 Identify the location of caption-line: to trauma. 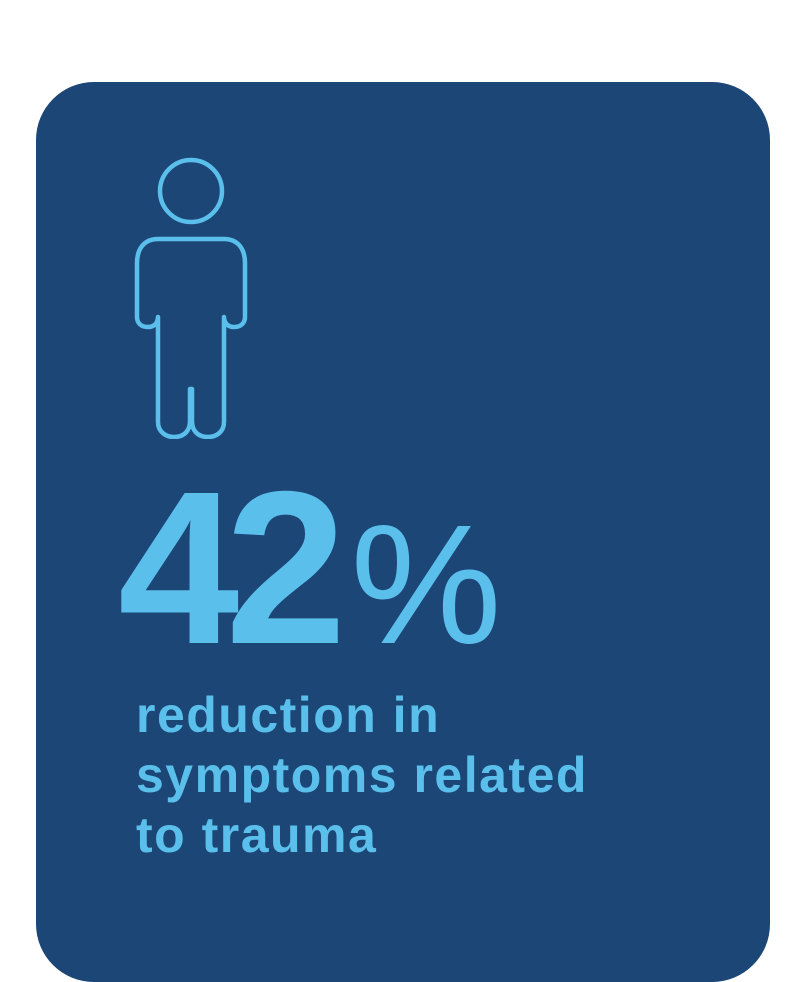
(257, 835).